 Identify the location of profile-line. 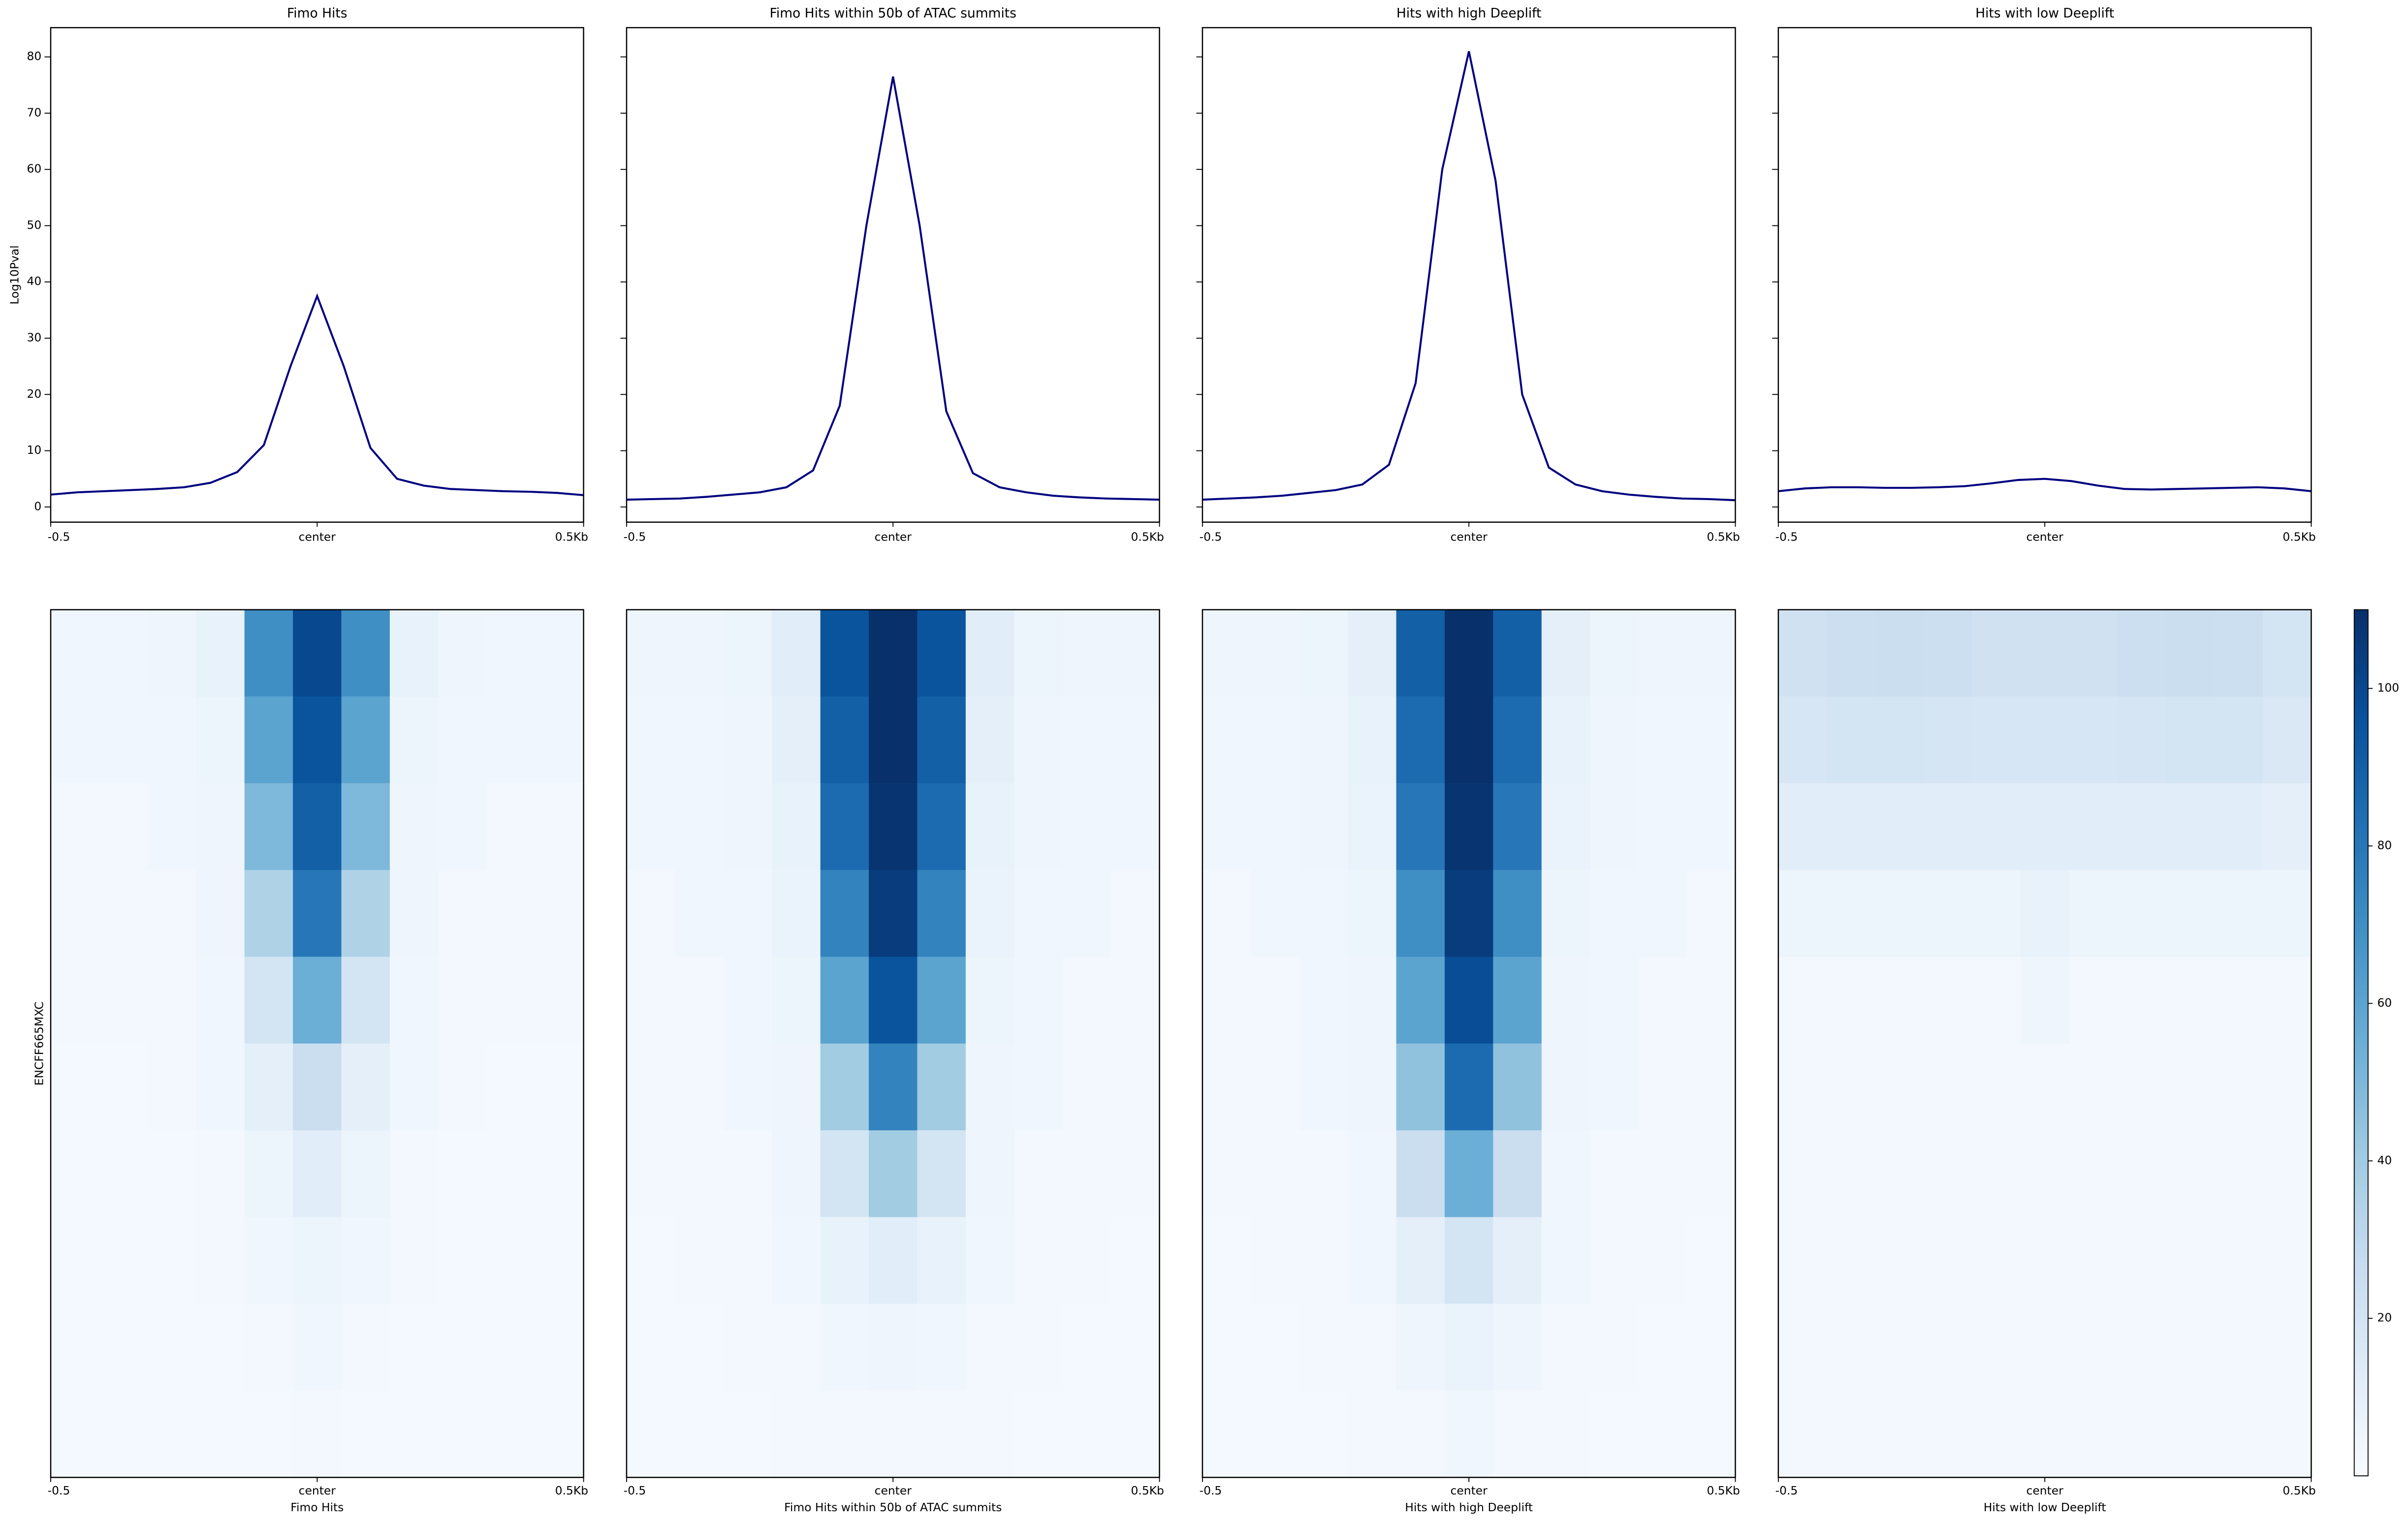
(893, 288).